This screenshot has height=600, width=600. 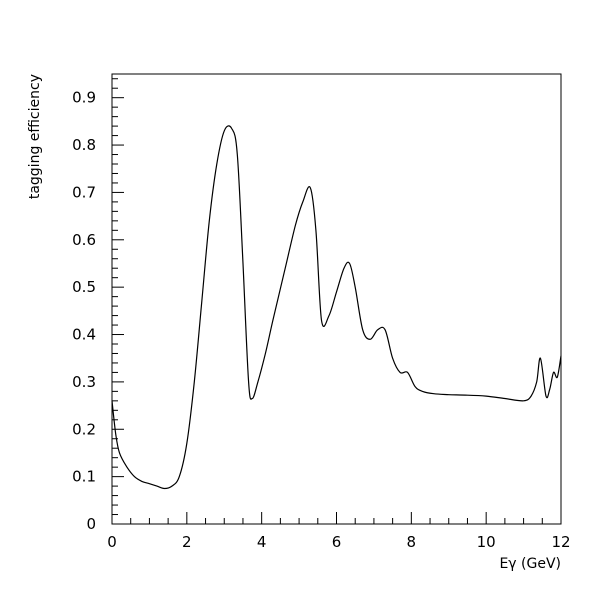 I want to click on y-tick-label: 0.9, so click(x=84, y=98).